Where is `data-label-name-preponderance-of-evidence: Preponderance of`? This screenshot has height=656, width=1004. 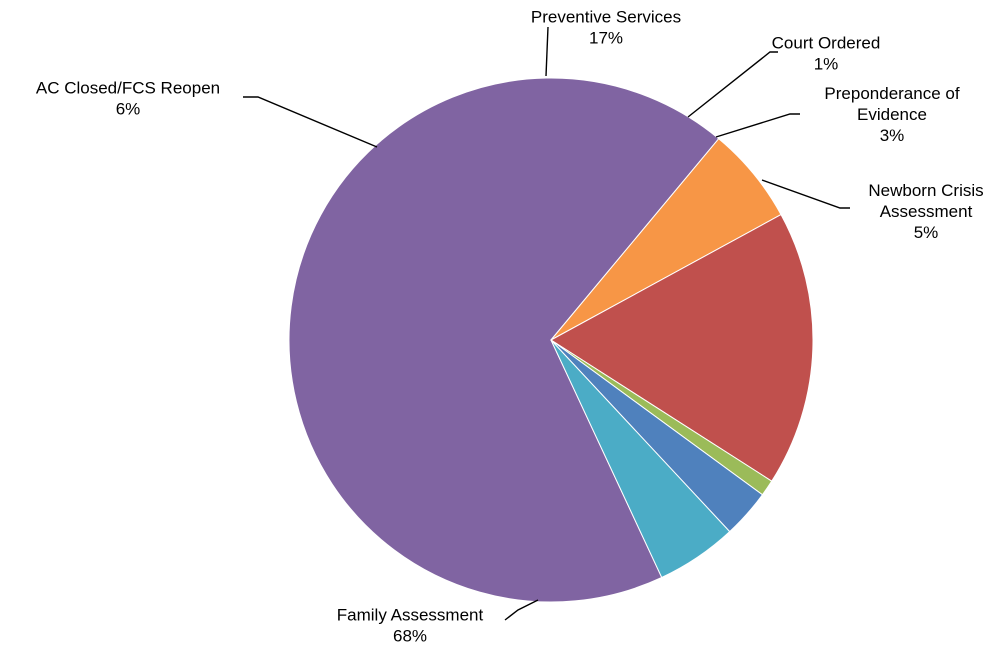 data-label-name-preponderance-of-evidence: Preponderance of is located at coordinates (891, 93).